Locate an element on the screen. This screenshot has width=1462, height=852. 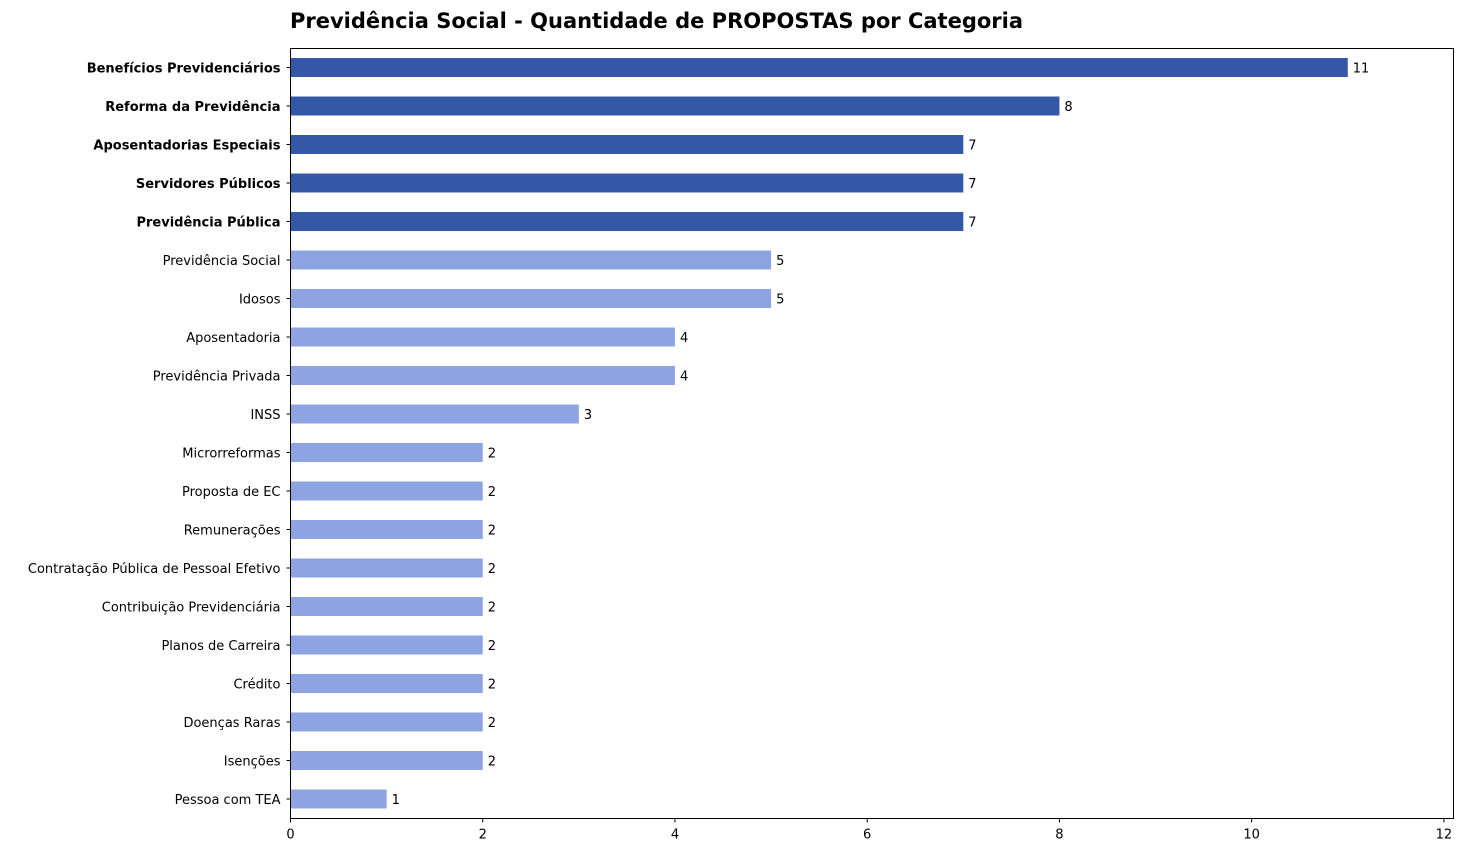
x-tick-label: 6 is located at coordinates (867, 835).